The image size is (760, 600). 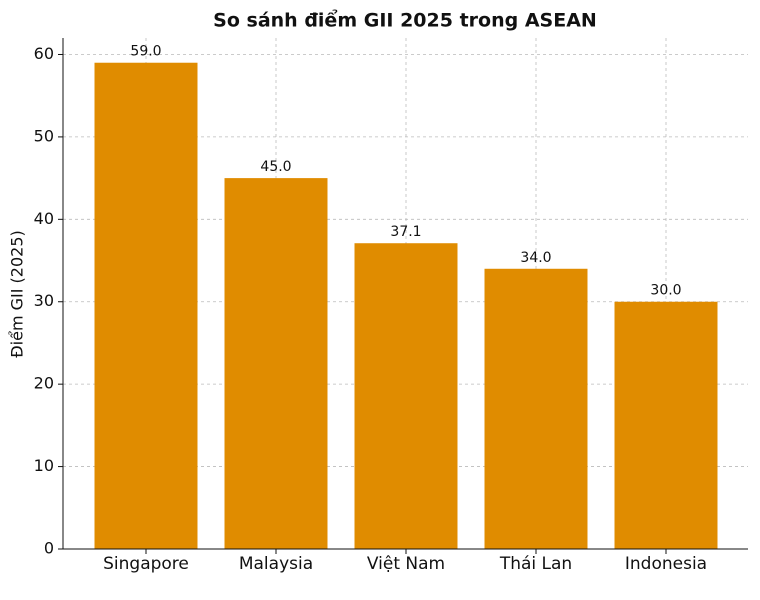 What do you see at coordinates (17, 293) in the screenshot?
I see `y-axis-label: Điểm GII (2025)` at bounding box center [17, 293].